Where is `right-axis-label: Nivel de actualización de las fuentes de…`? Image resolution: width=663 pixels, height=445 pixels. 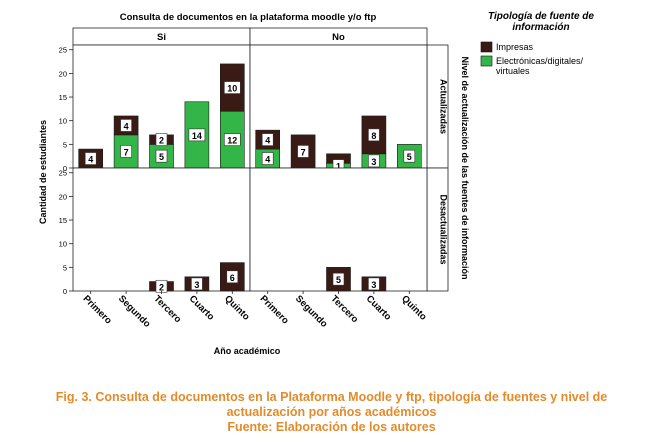 right-axis-label: Nivel de actualización de las fuentes de… is located at coordinates (465, 167).